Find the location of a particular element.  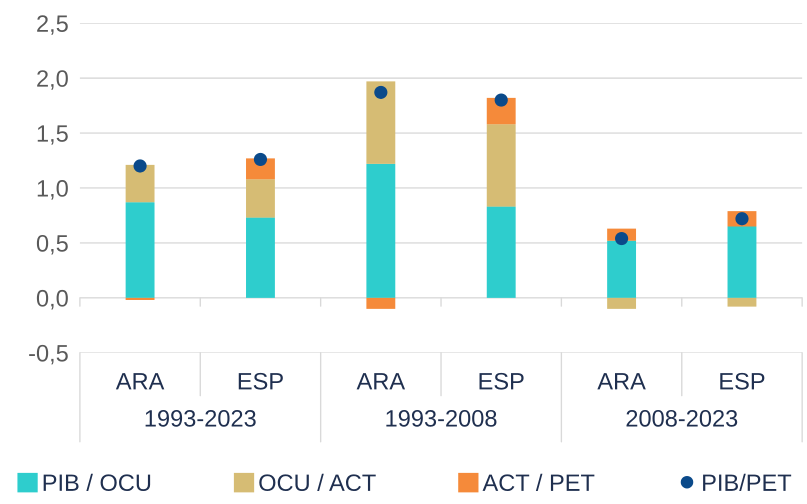

y-tick-label: 0,5 is located at coordinates (52, 244).